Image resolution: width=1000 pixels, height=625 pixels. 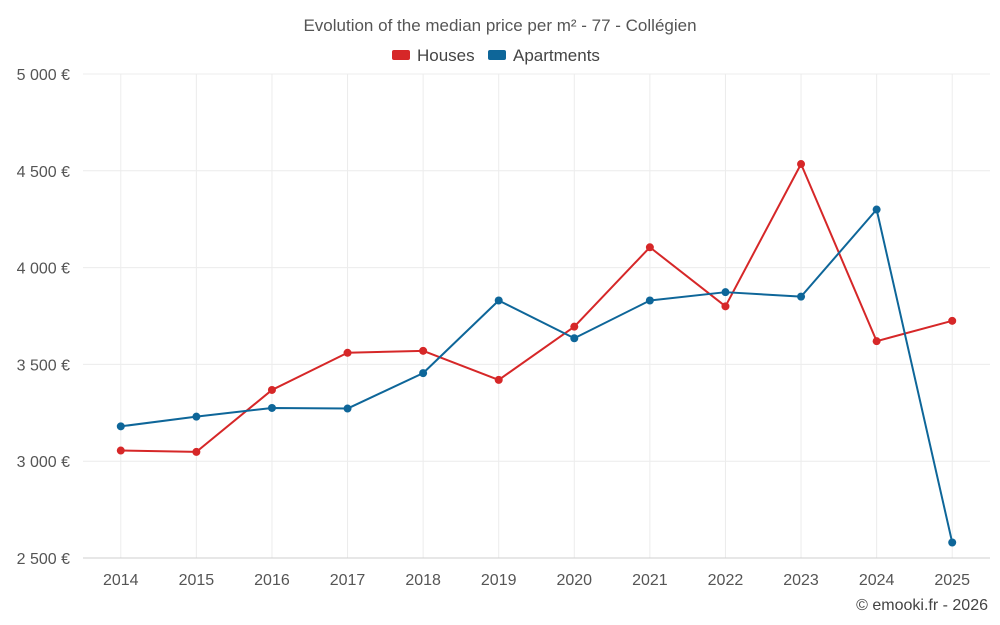 What do you see at coordinates (423, 350) in the screenshot?
I see `data-point-houses-2018` at bounding box center [423, 350].